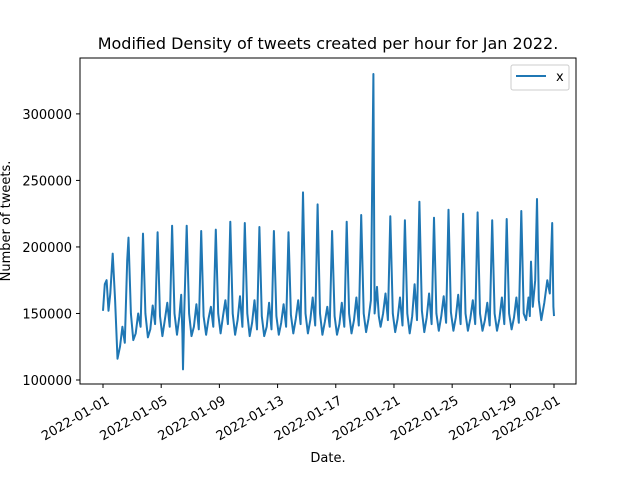 Image resolution: width=640 pixels, height=480 pixels. I want to click on y-axis: 100000 150000 200000 250000 300000, so click(51, 248).